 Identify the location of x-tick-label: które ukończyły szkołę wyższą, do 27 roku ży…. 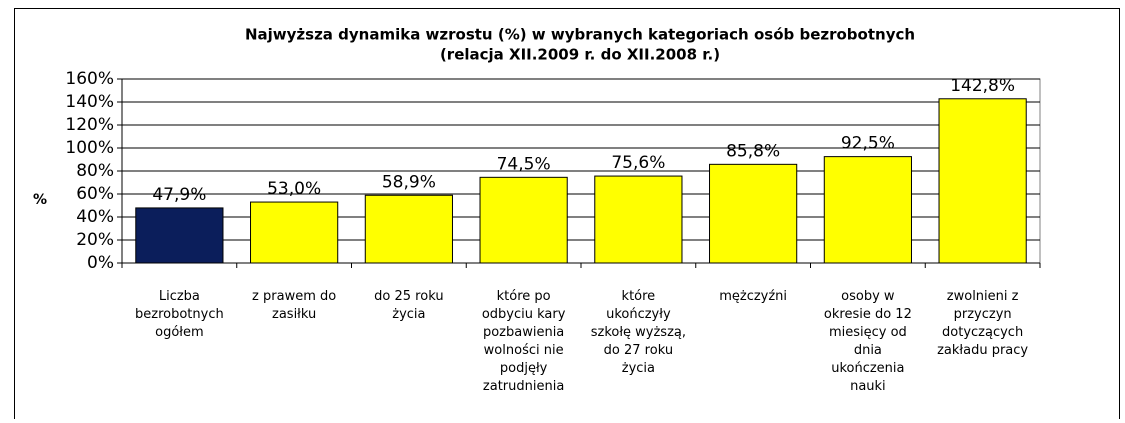
(638, 332).